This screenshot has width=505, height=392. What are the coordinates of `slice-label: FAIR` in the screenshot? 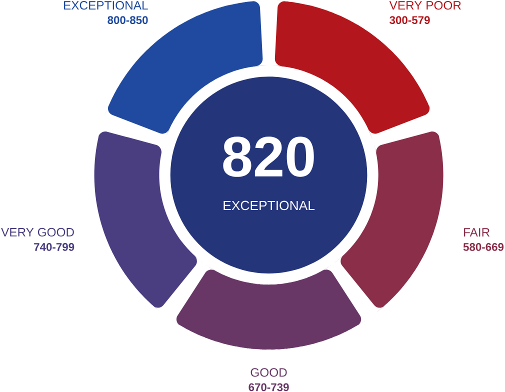 It's located at (477, 232).